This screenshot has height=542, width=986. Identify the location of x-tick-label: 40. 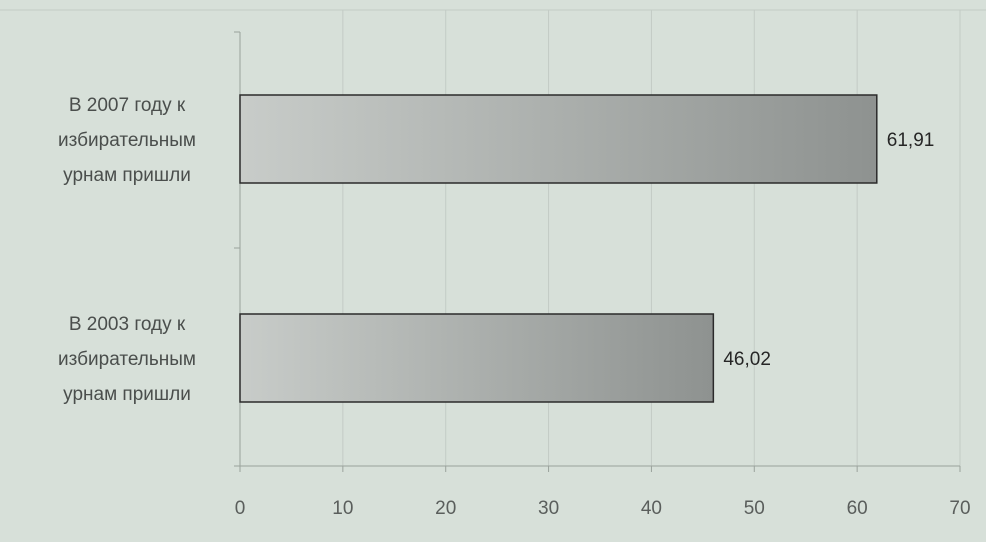
(651, 508).